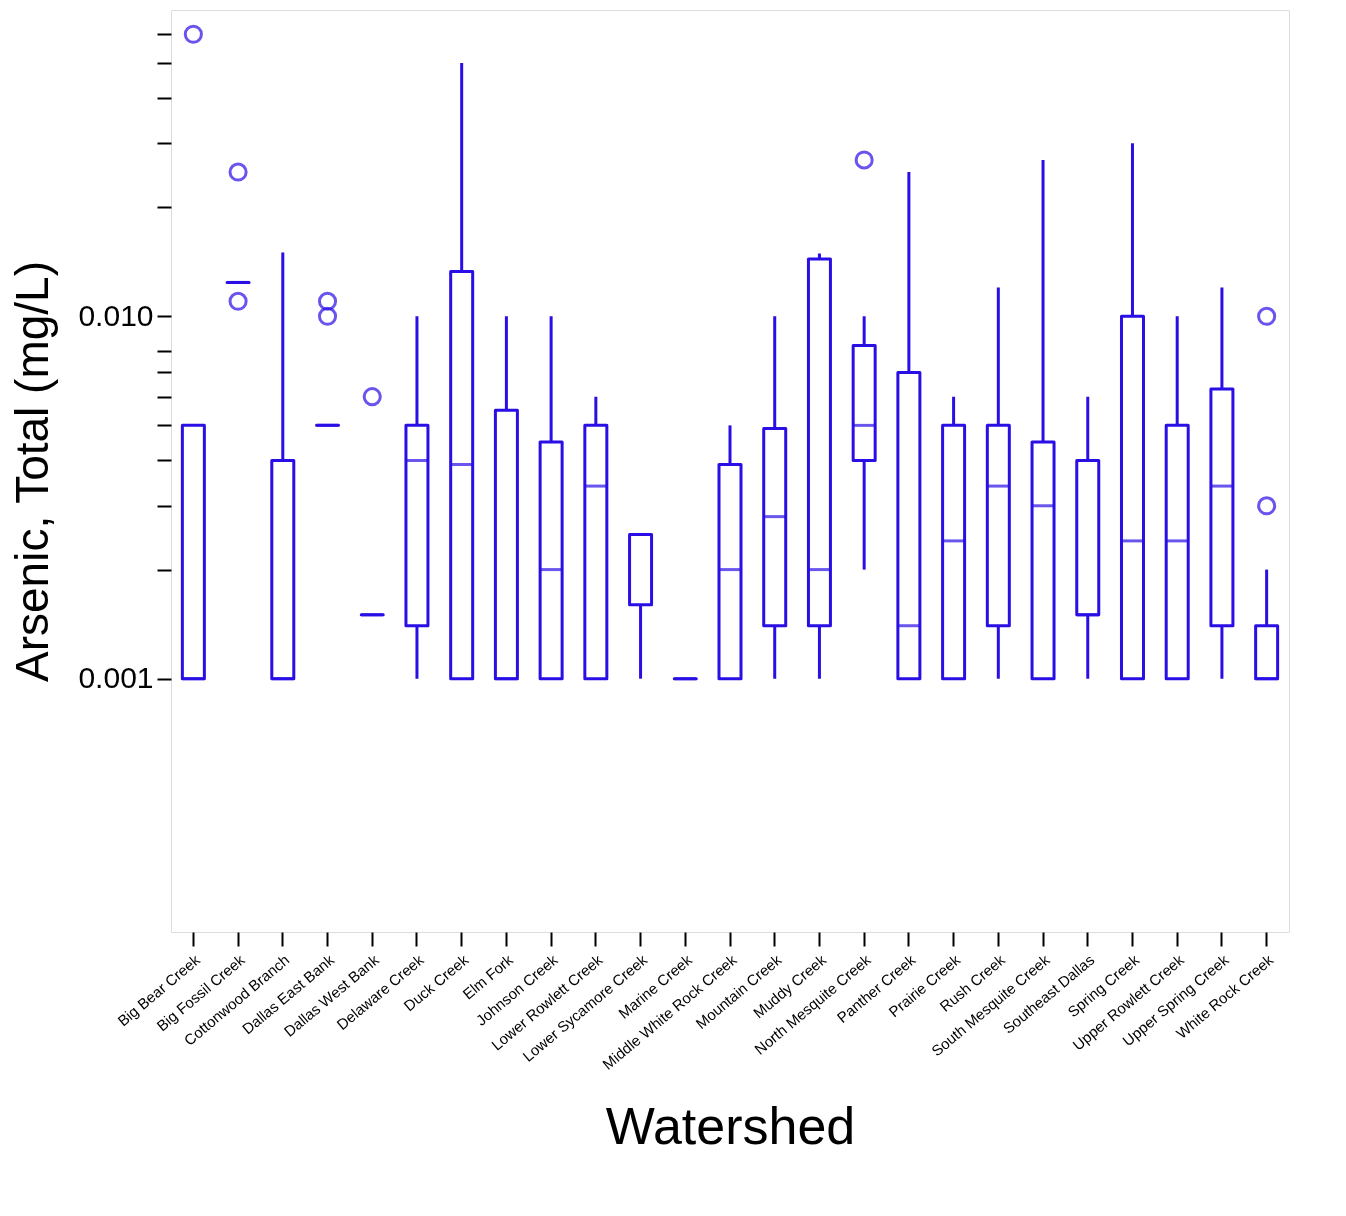 Image resolution: width=1346 pixels, height=1216 pixels. What do you see at coordinates (32, 471) in the screenshot?
I see `y-axis-title: Arsenic, Total (mg/L)` at bounding box center [32, 471].